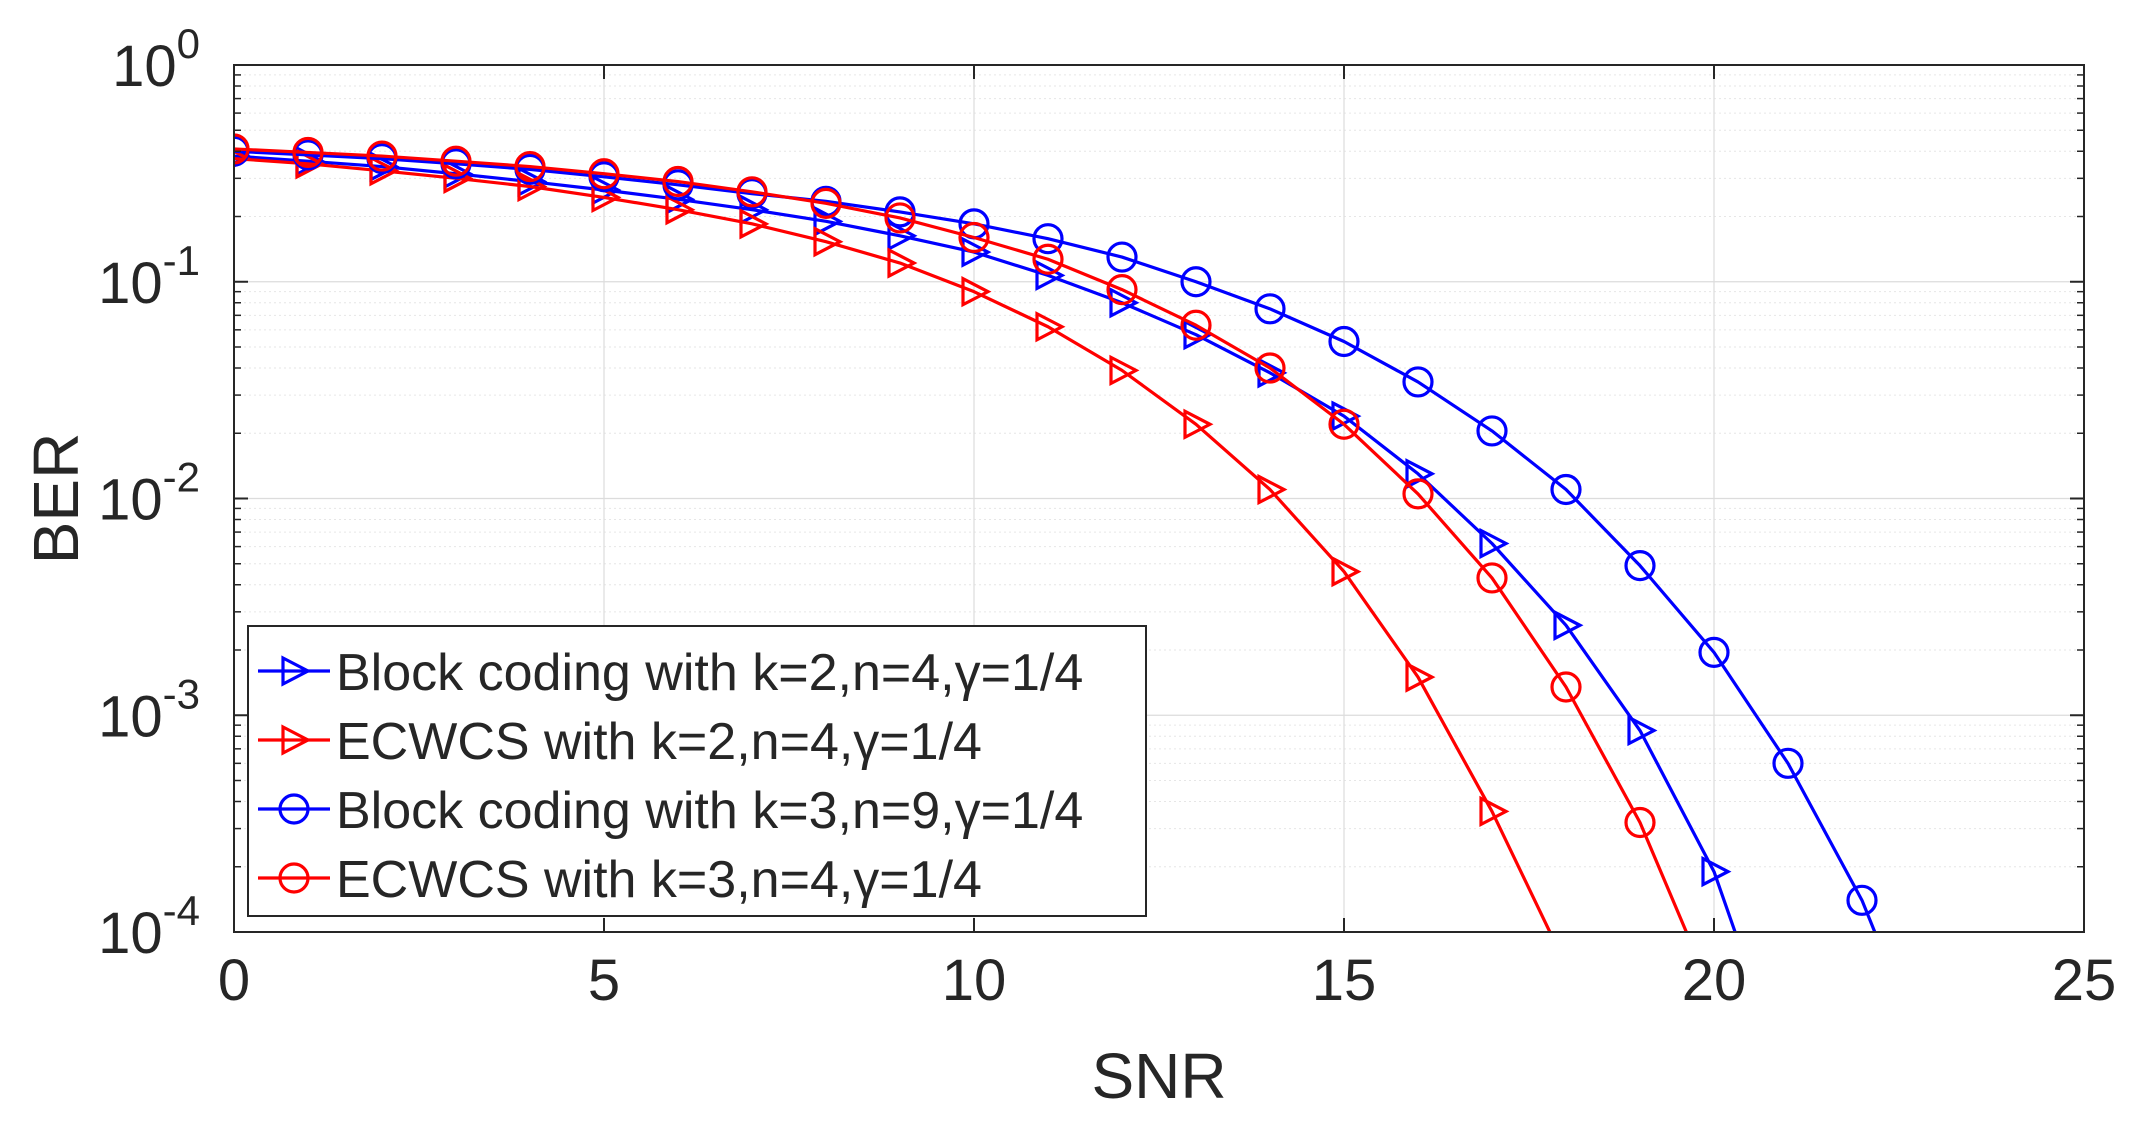 The height and width of the screenshot is (1123, 2138). What do you see at coordinates (1344, 980) in the screenshot?
I see `x-tick-label: 15` at bounding box center [1344, 980].